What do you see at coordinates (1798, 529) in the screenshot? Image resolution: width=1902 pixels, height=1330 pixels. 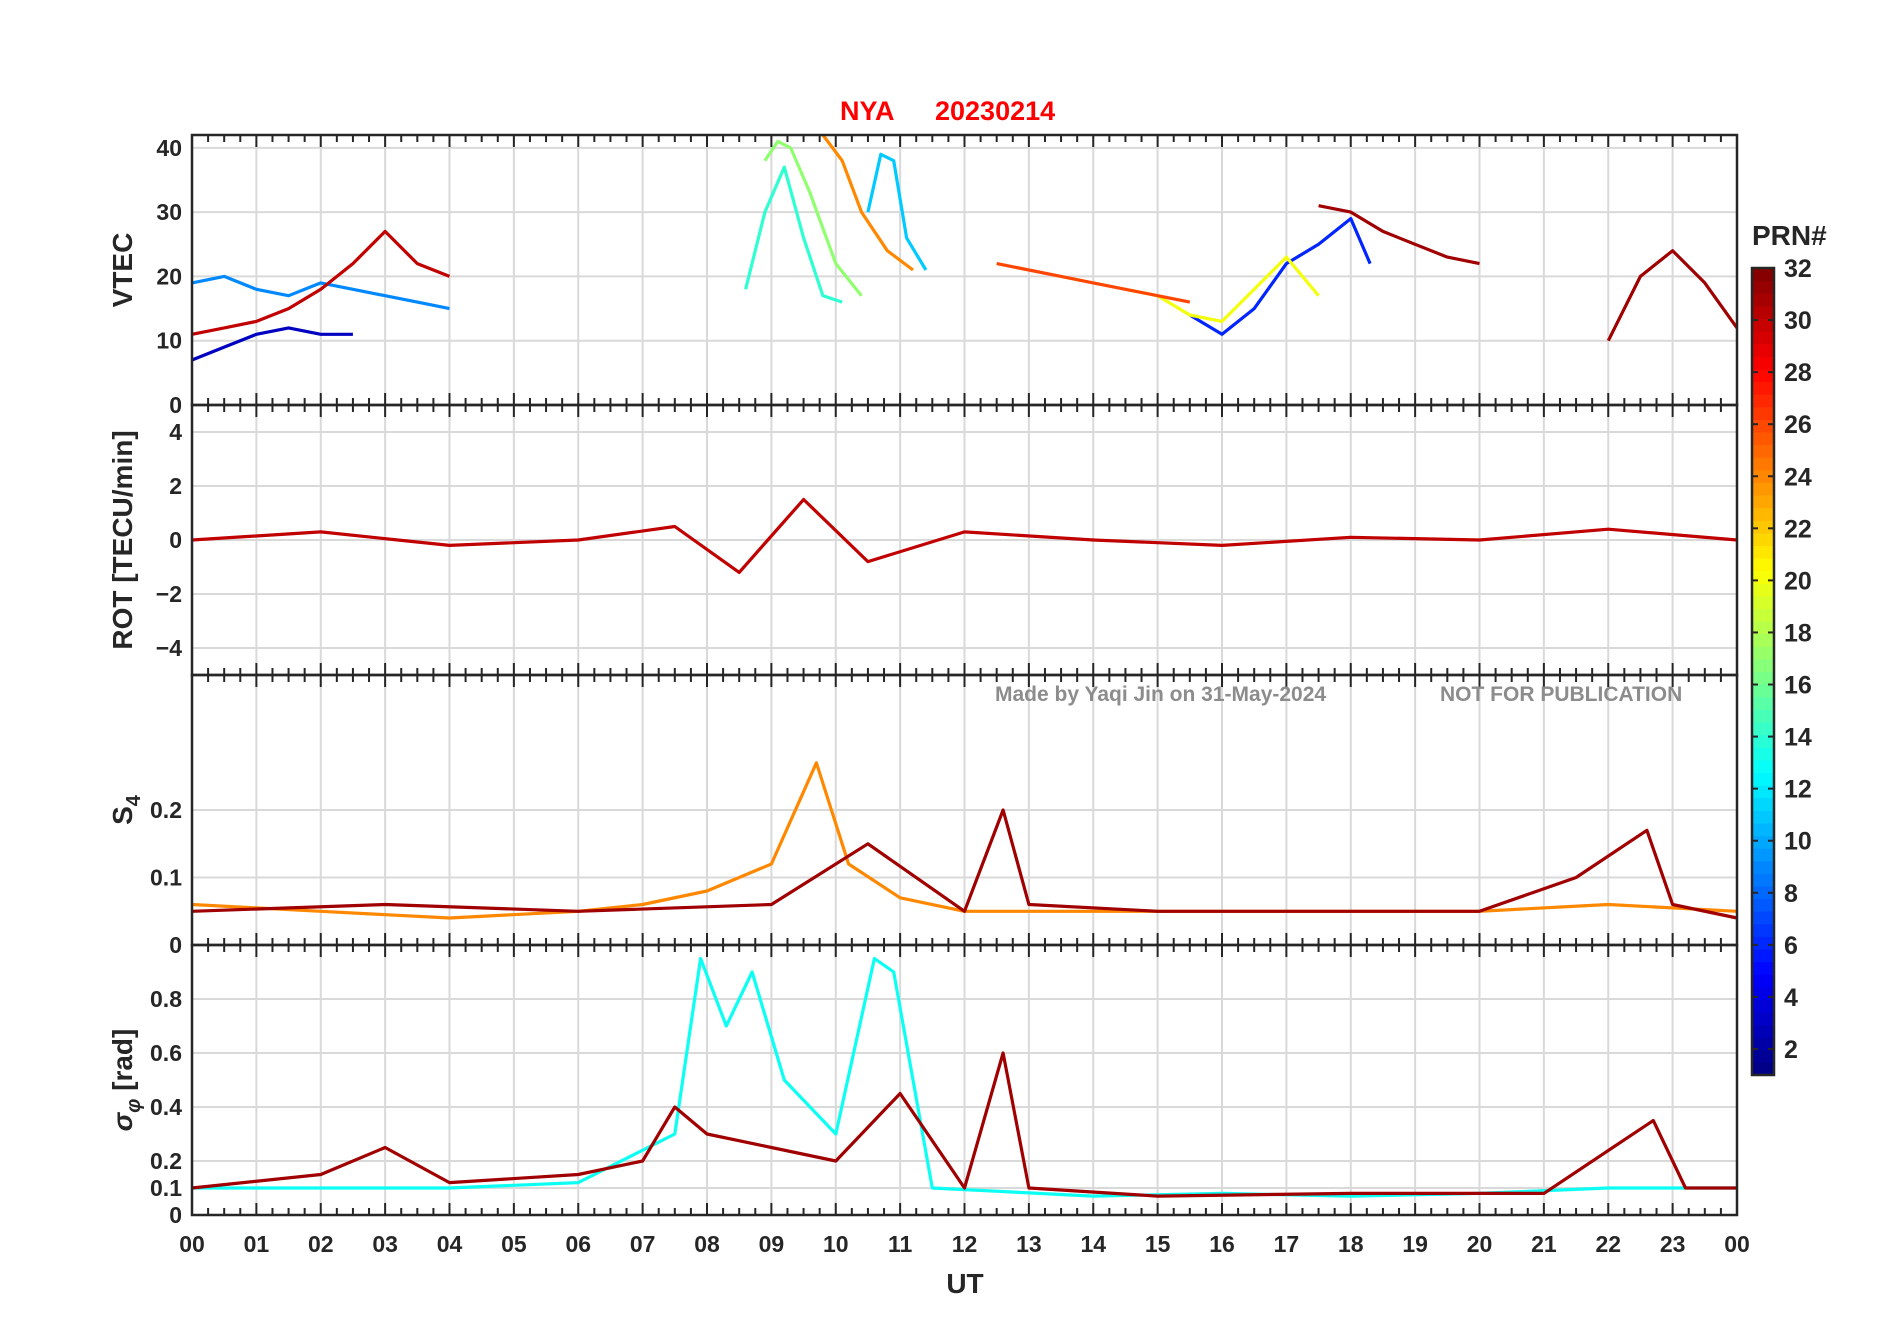 I see `colorbar-tick-label: 22` at bounding box center [1798, 529].